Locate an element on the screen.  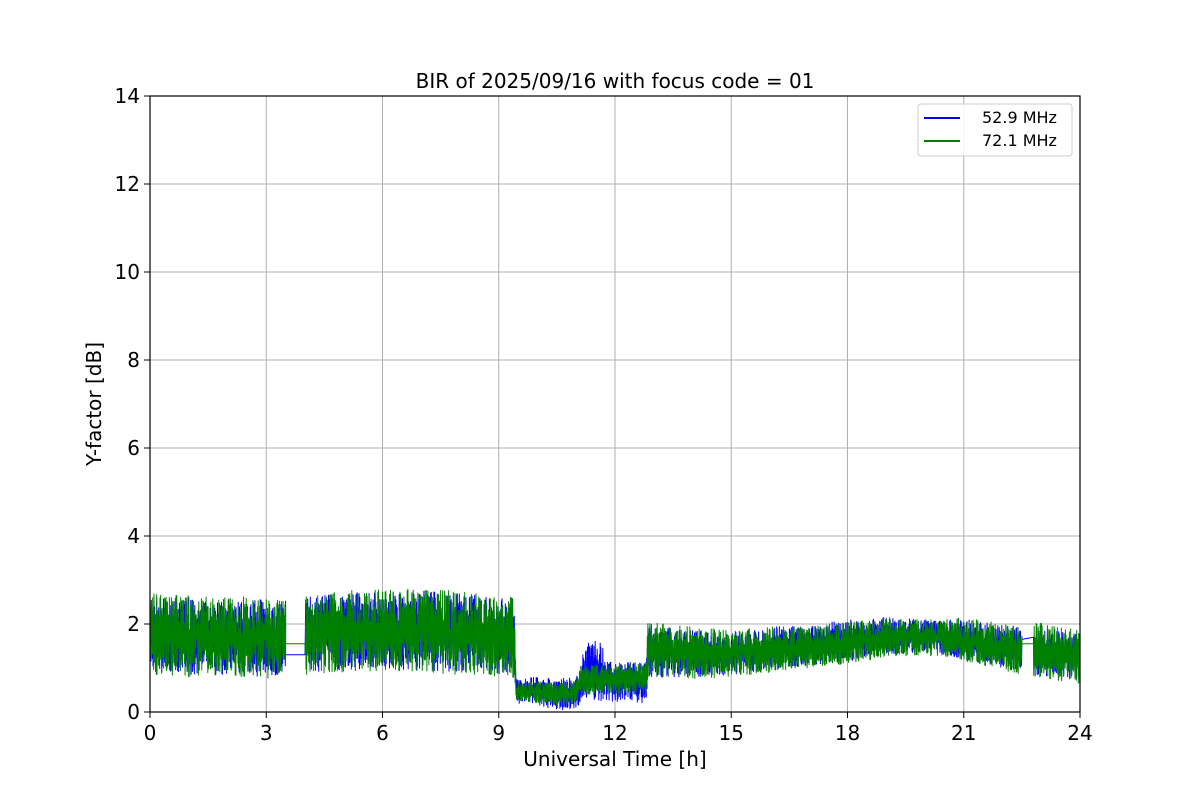
x-tick-label: 9 is located at coordinates (498, 733).